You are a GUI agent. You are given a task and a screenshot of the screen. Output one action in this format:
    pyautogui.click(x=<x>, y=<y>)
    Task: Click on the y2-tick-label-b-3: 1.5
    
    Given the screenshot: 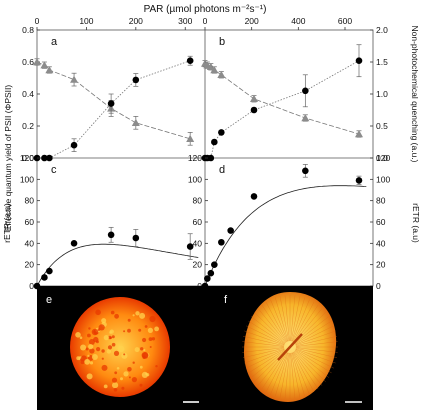 What is the action you would take?
    pyautogui.click(x=382, y=62)
    